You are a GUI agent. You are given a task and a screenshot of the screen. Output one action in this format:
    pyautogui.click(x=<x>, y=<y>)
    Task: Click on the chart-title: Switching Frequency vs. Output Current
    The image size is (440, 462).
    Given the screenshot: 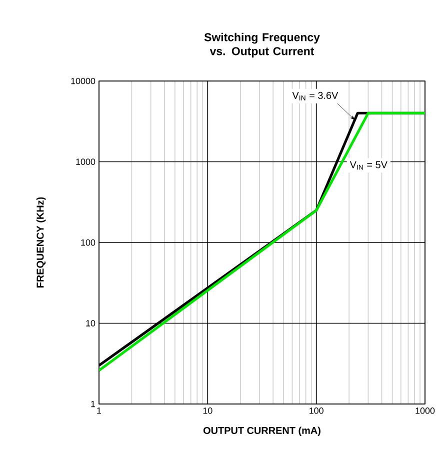 What is the action you would take?
    pyautogui.click(x=262, y=45)
    